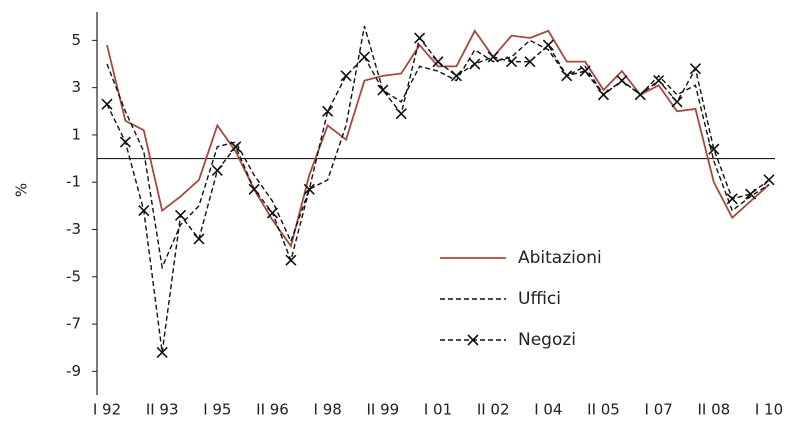 The width and height of the screenshot is (787, 421). What do you see at coordinates (328, 410) in the screenshot?
I see `x-tick-label: I 98` at bounding box center [328, 410].